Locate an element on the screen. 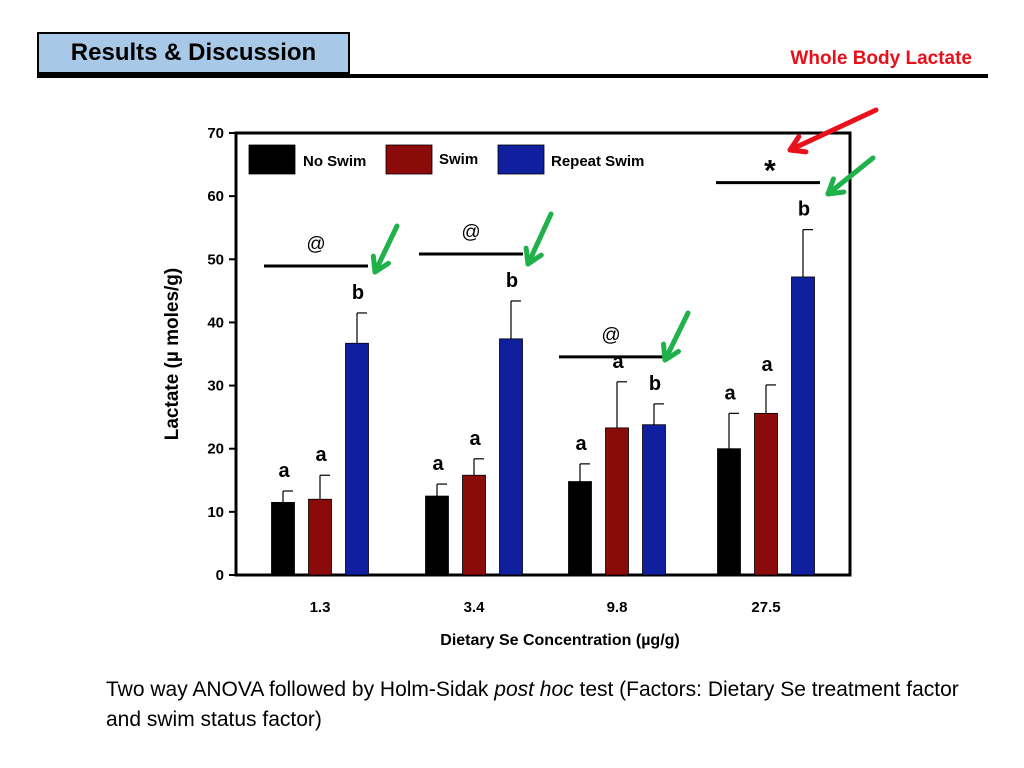  y-tick-label: 20 is located at coordinates (215, 449).